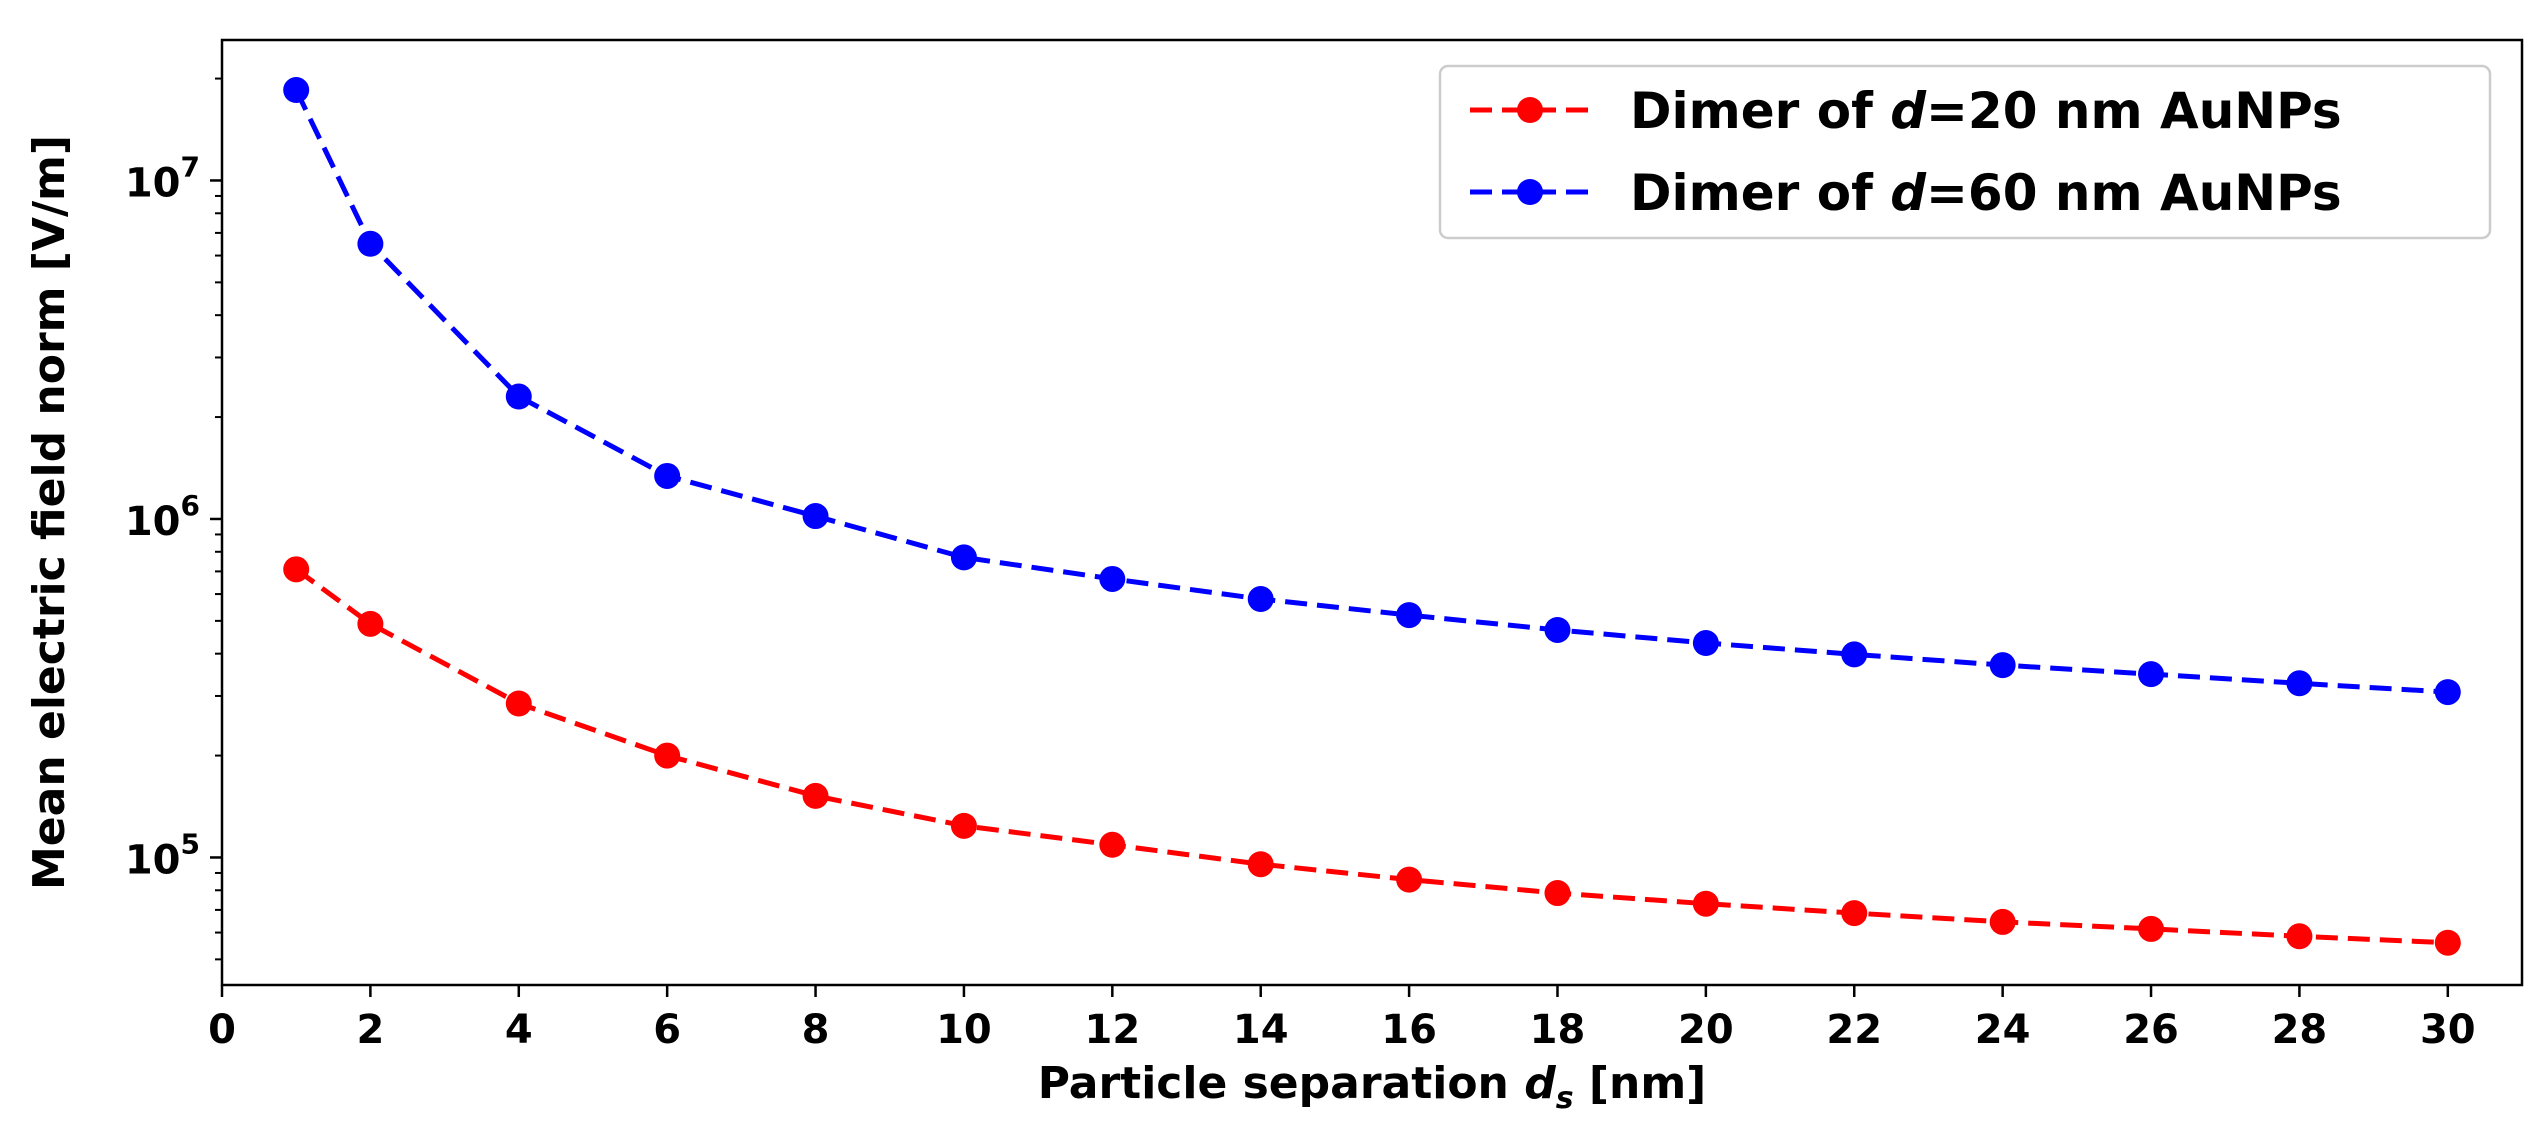 The image size is (2537, 1130). Describe the element at coordinates (1706, 1030) in the screenshot. I see `x-tick-label: 20` at that location.